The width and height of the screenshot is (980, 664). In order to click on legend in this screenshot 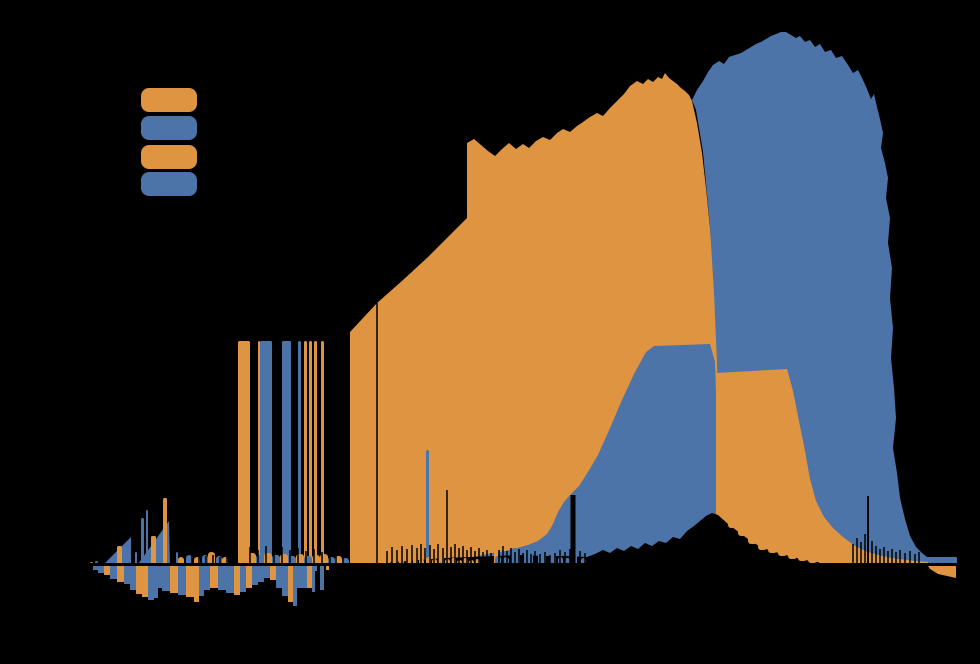, I will do `click(169, 142)`.